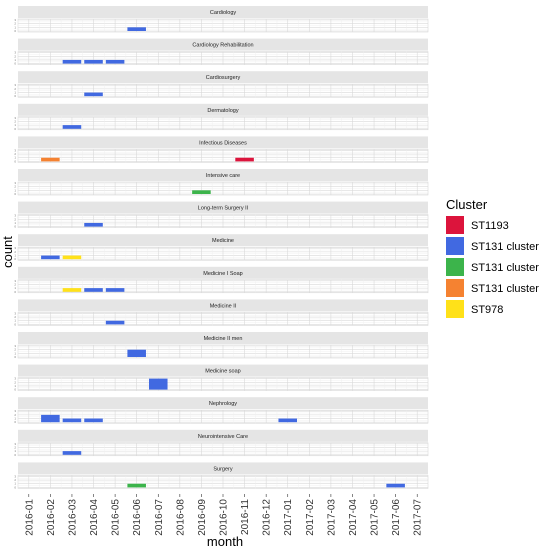  What do you see at coordinates (72, 517) in the screenshot?
I see `x-tick-label: 2016-03` at bounding box center [72, 517].